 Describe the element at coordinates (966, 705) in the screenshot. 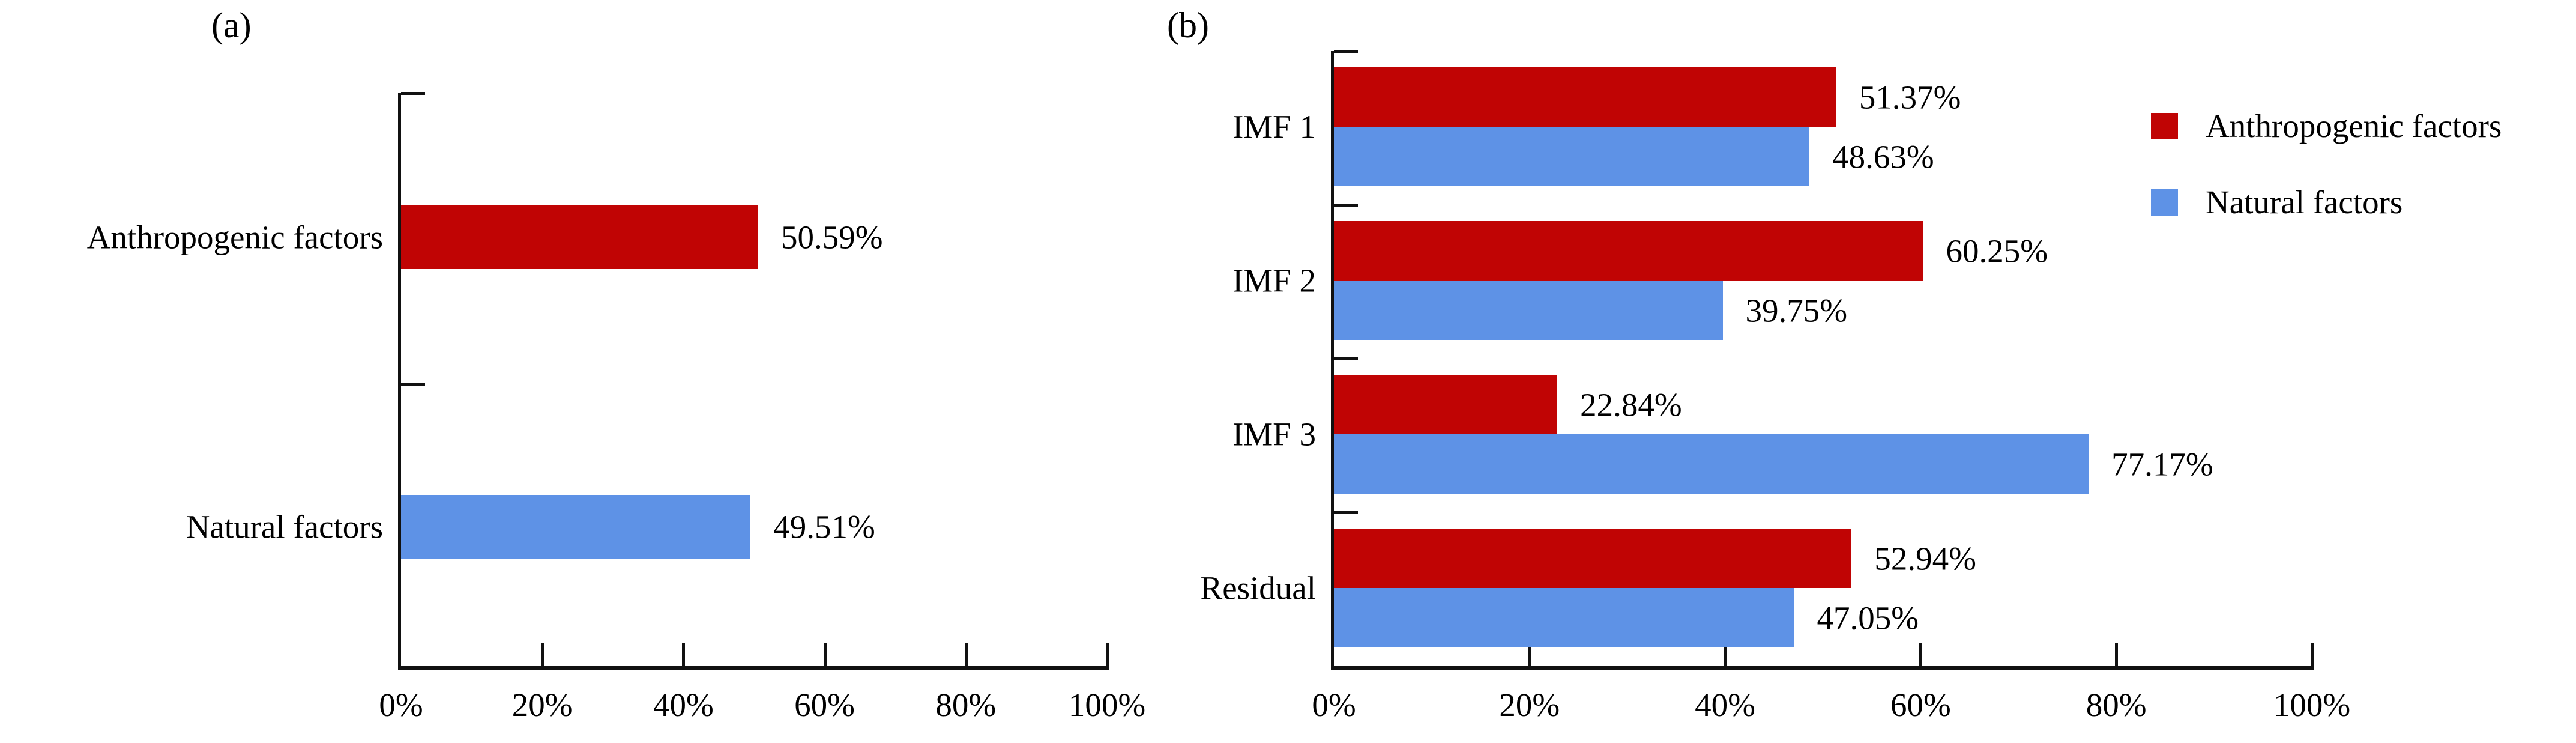

I see `chart-a-x-tick-label-4: 80%` at that location.